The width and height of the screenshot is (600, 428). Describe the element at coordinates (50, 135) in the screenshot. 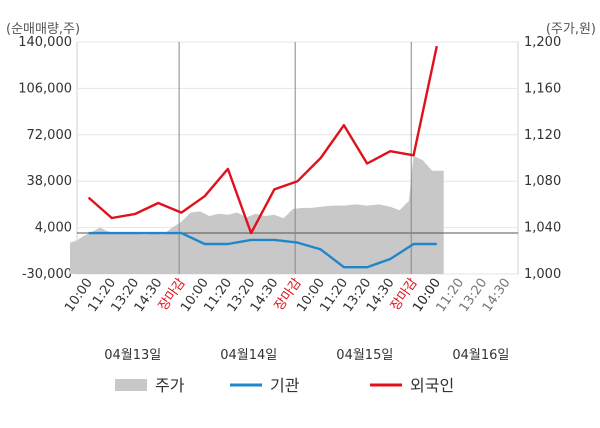

I see `left-tick-label: 72,000` at that location.